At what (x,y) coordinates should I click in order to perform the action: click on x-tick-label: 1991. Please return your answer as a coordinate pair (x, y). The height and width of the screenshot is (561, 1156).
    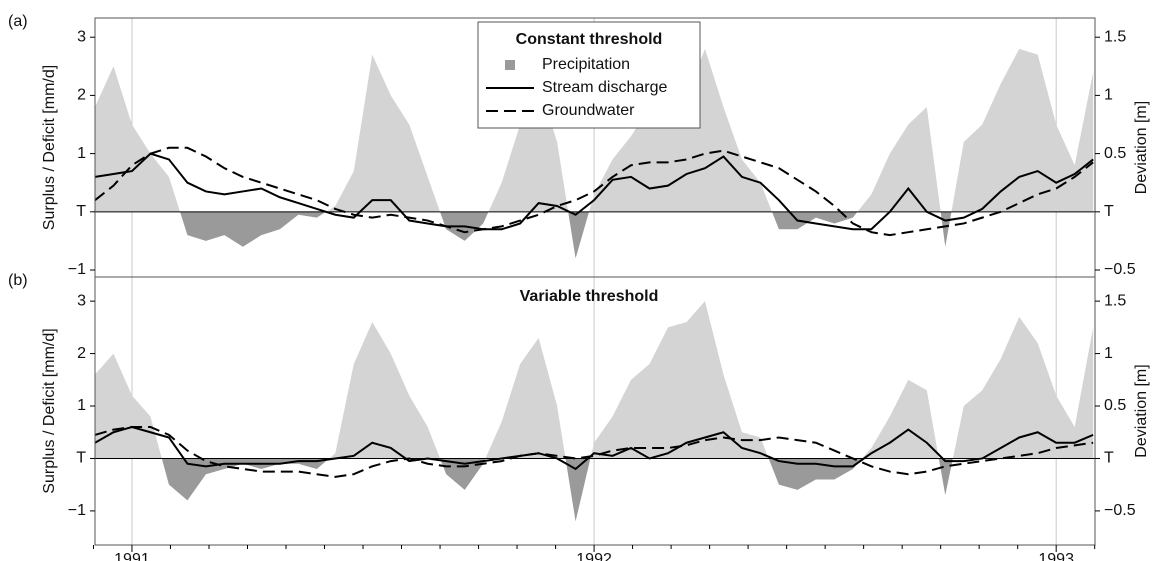
    Looking at the image, I should click on (132, 556).